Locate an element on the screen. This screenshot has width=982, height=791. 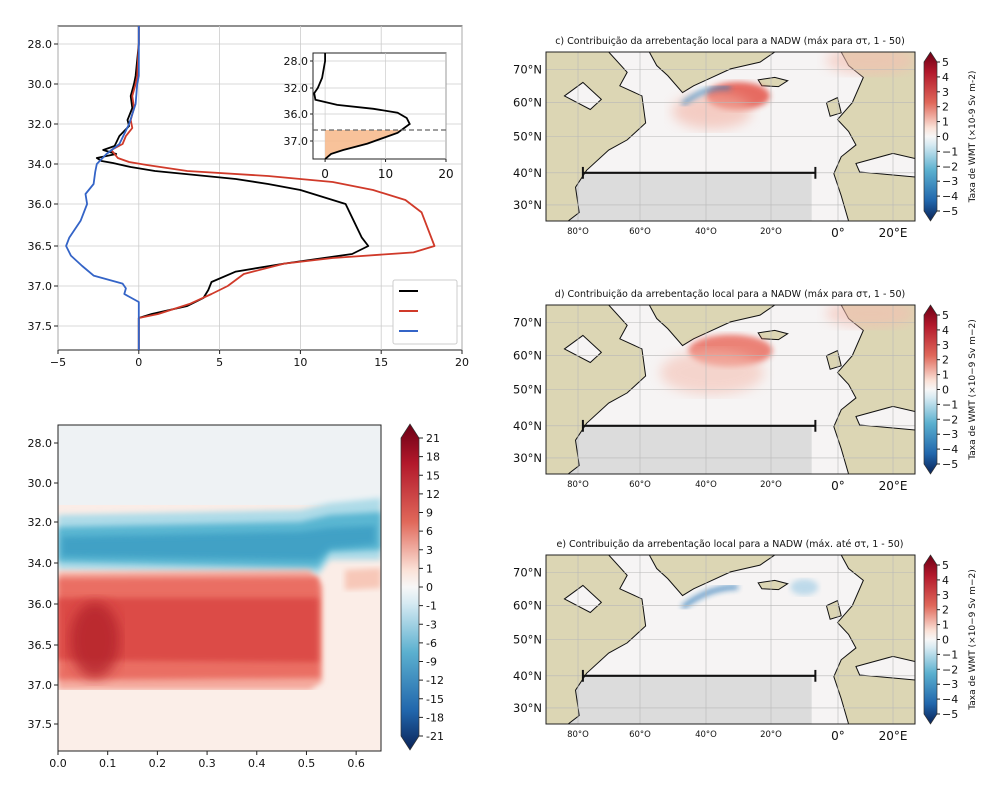
anomaly-negative-east is located at coordinates (804, 587).